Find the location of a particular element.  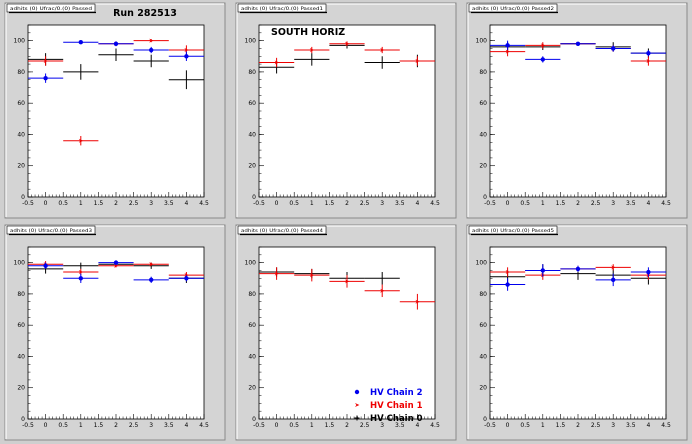

stat-label: adhits (0) Ufrac/0.(0) Passed3 is located at coordinates (51, 230).